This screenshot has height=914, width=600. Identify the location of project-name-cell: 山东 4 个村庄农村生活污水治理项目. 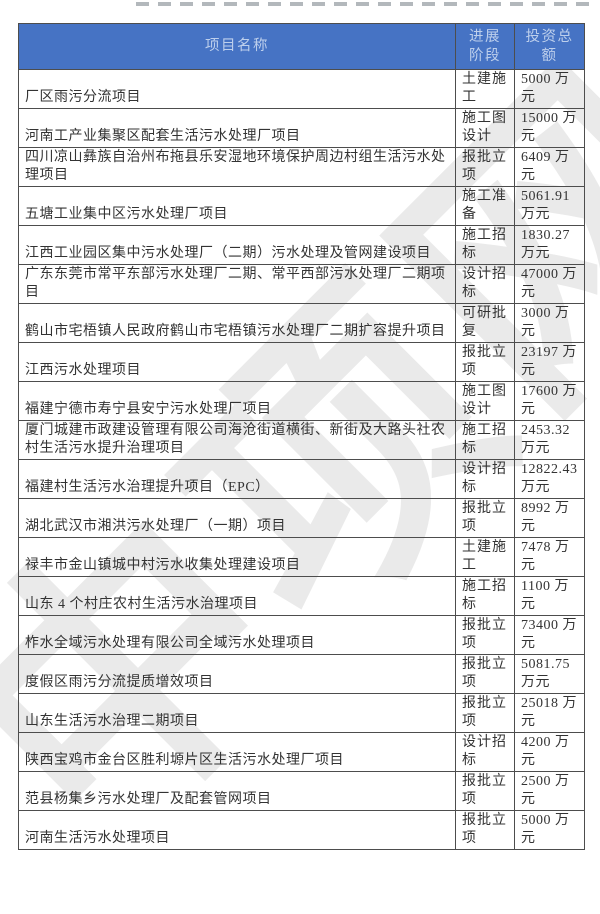
(237, 596).